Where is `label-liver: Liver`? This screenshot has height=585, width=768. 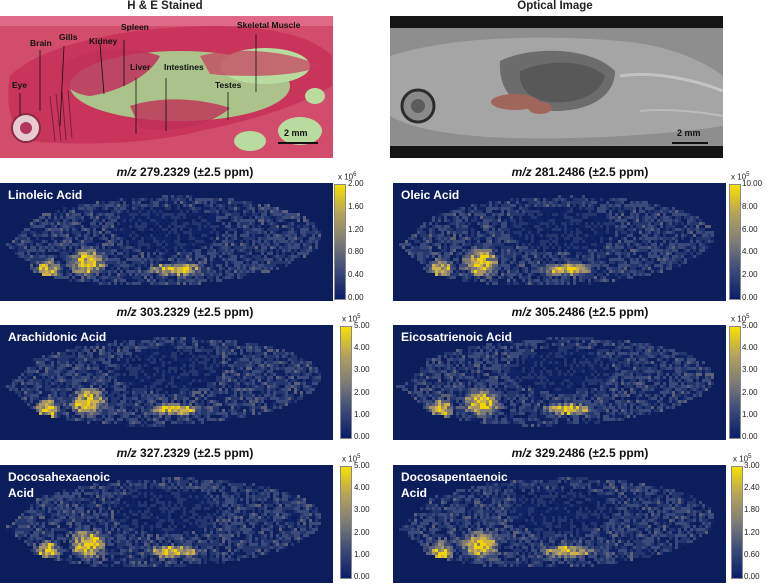 label-liver: Liver is located at coordinates (140, 67).